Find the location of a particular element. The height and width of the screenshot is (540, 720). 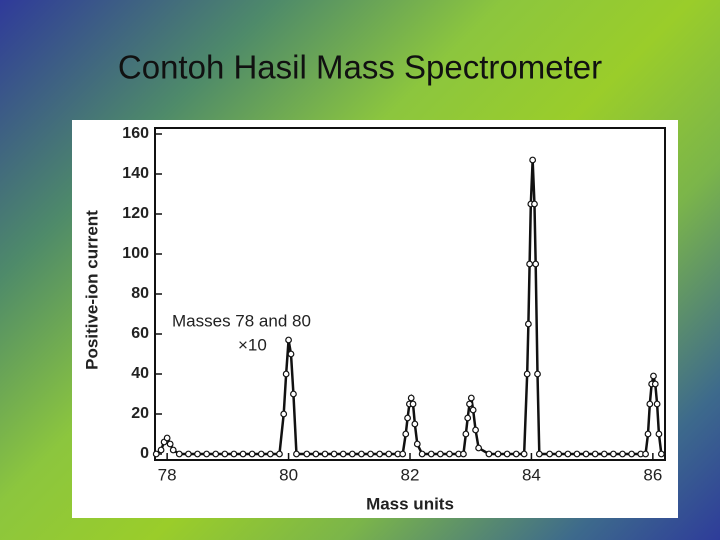

y-axis-label: Positive-ion current is located at coordinates (91, 290).